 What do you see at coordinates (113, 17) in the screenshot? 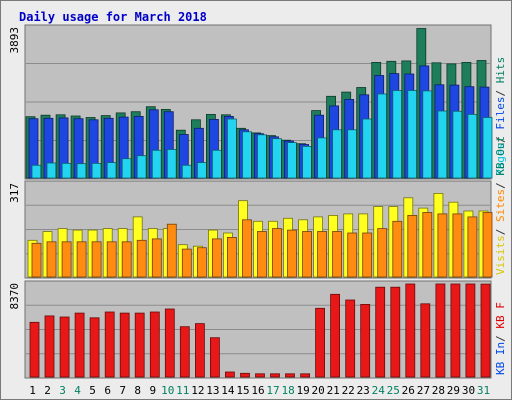
I see `chart-title: Daily usage for March 2018` at bounding box center [113, 17].